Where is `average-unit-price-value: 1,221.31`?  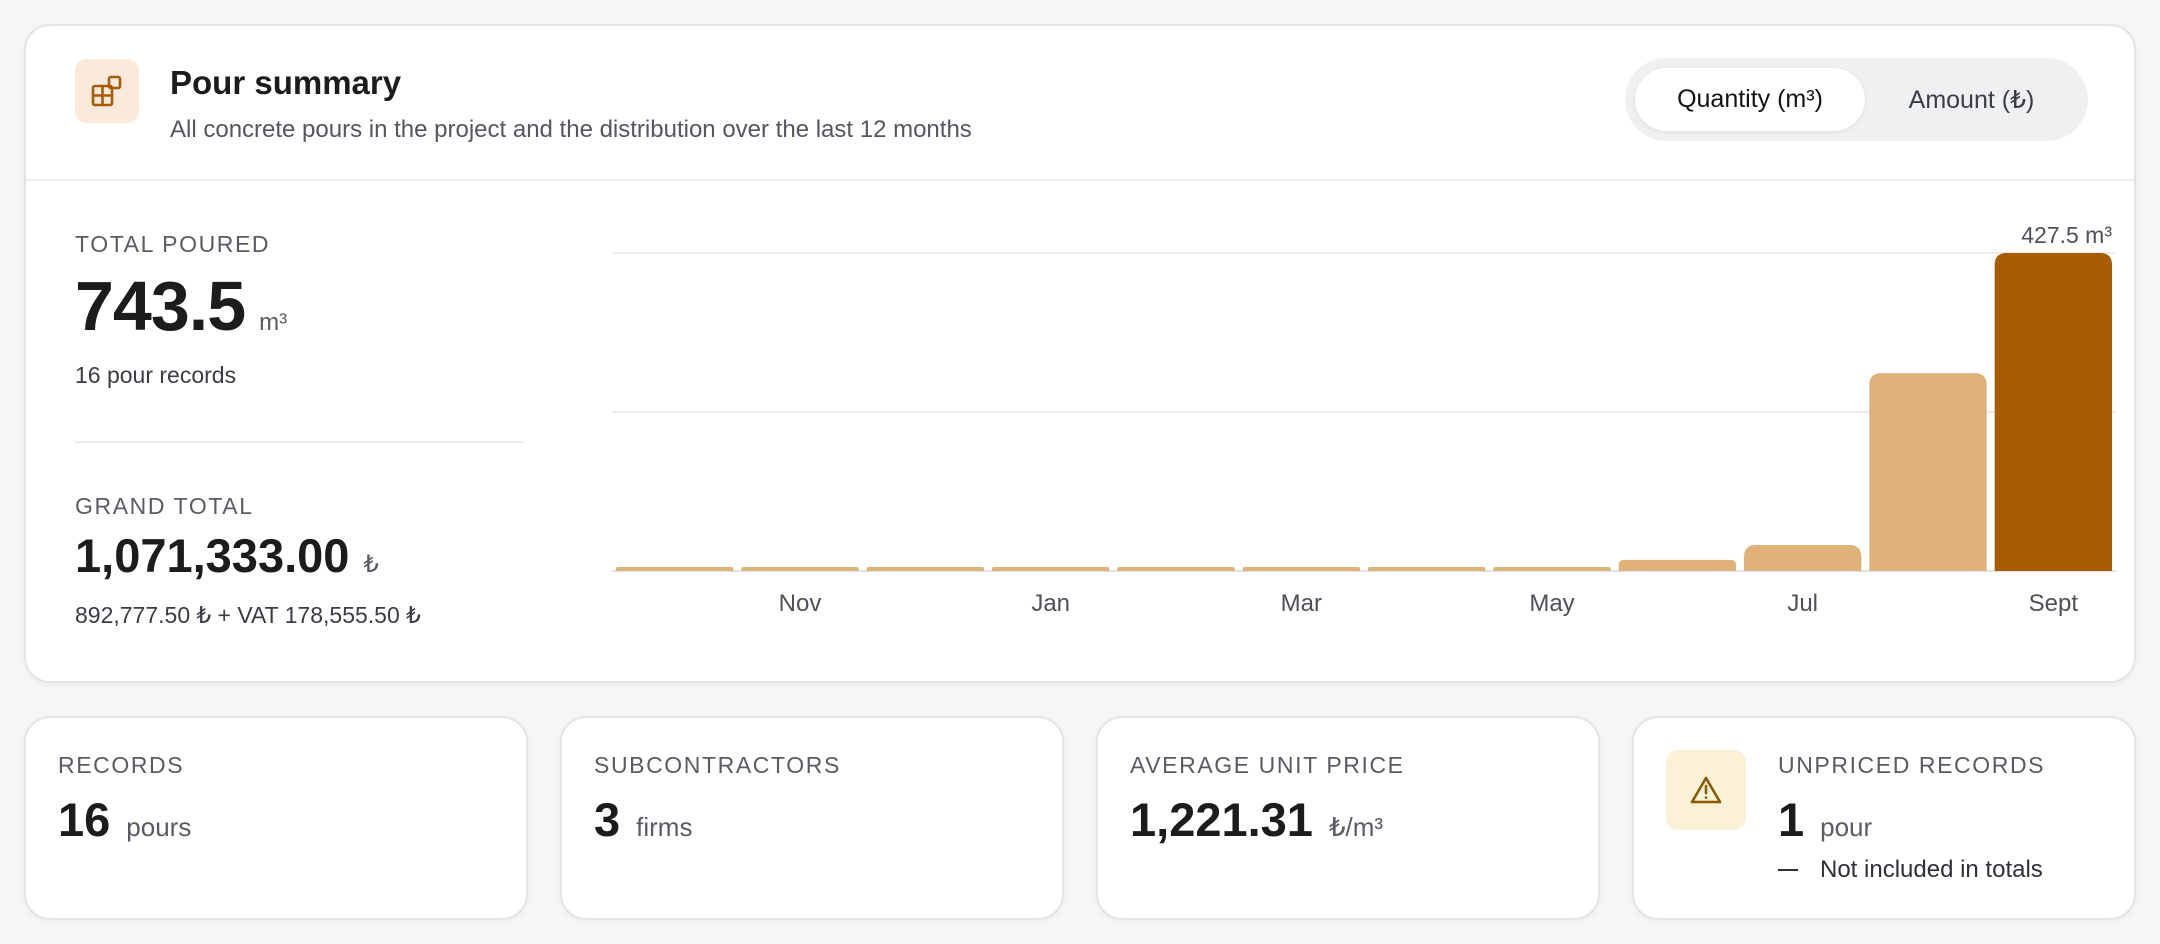
average-unit-price-value: 1,221.31 is located at coordinates (1221, 819).